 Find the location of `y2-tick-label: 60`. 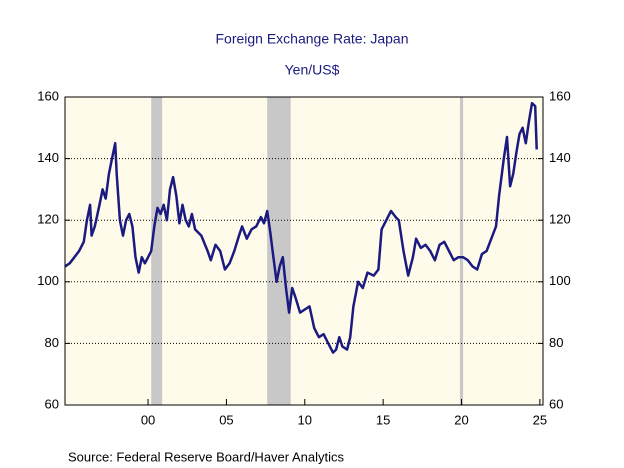

y2-tick-label: 60 is located at coordinates (556, 403).